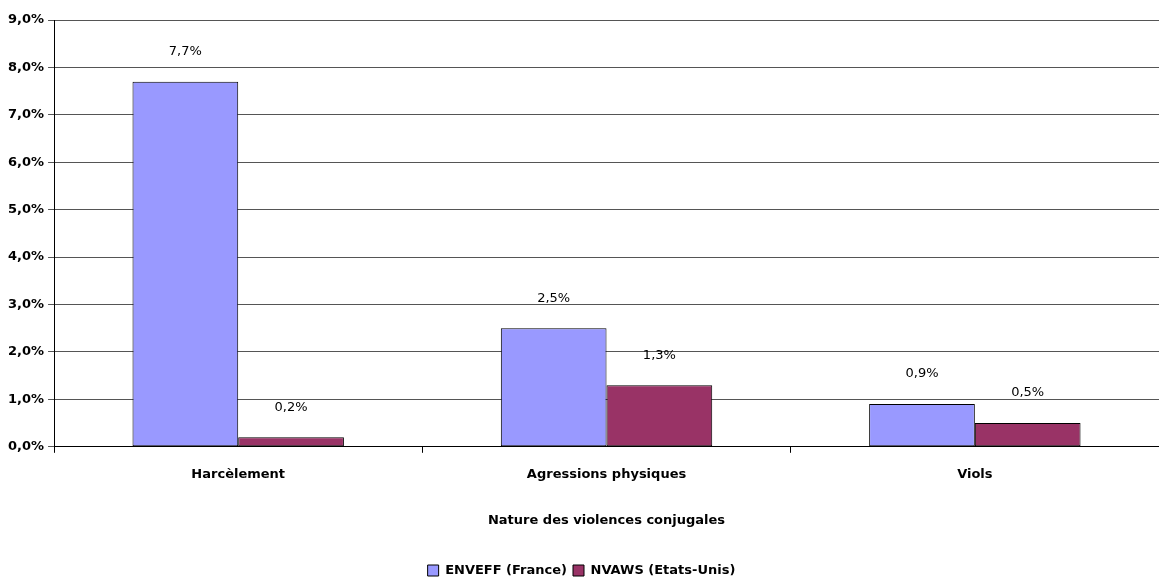 The image size is (1159, 587). I want to click on data-label: 0,5%, so click(1028, 392).